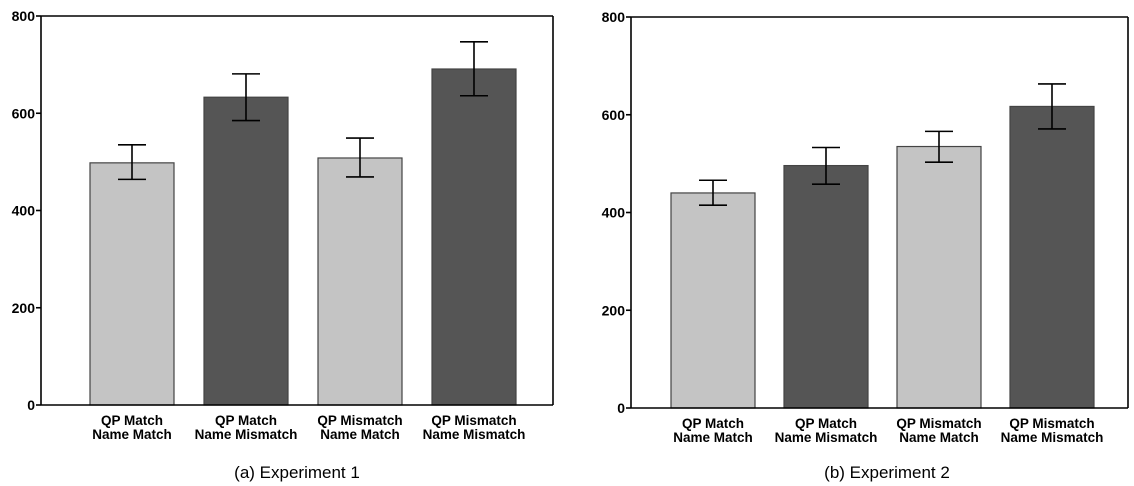  What do you see at coordinates (887, 472) in the screenshot?
I see `panel-caption: (b) Experiment 2` at bounding box center [887, 472].